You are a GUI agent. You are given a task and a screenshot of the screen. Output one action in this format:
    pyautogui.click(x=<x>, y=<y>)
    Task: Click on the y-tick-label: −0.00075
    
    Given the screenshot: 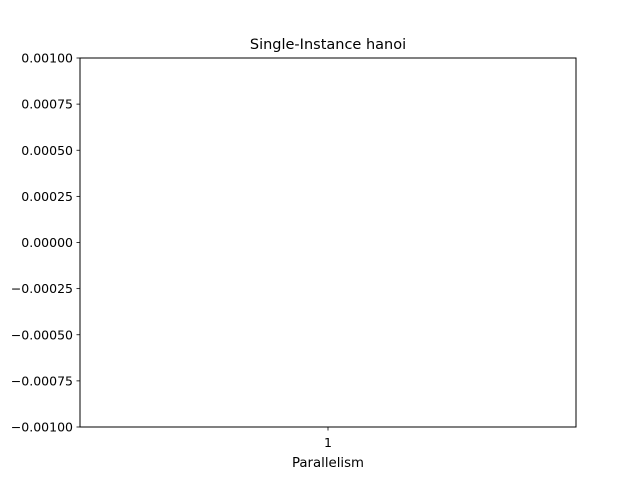 What is the action you would take?
    pyautogui.click(x=42, y=380)
    